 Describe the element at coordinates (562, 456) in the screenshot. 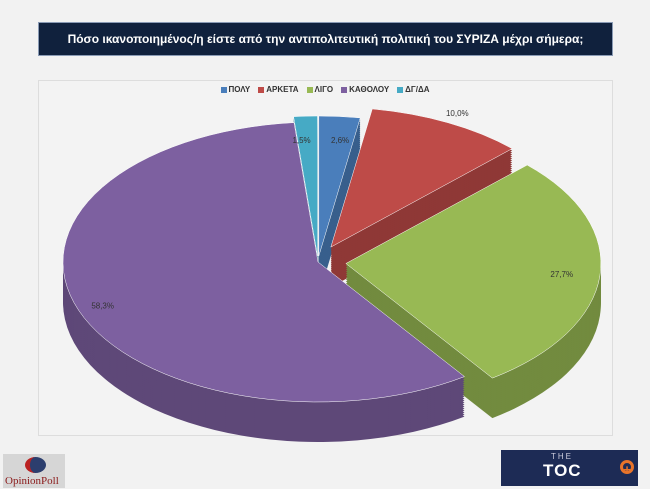

I see `thetoc-logo-the: THE` at that location.